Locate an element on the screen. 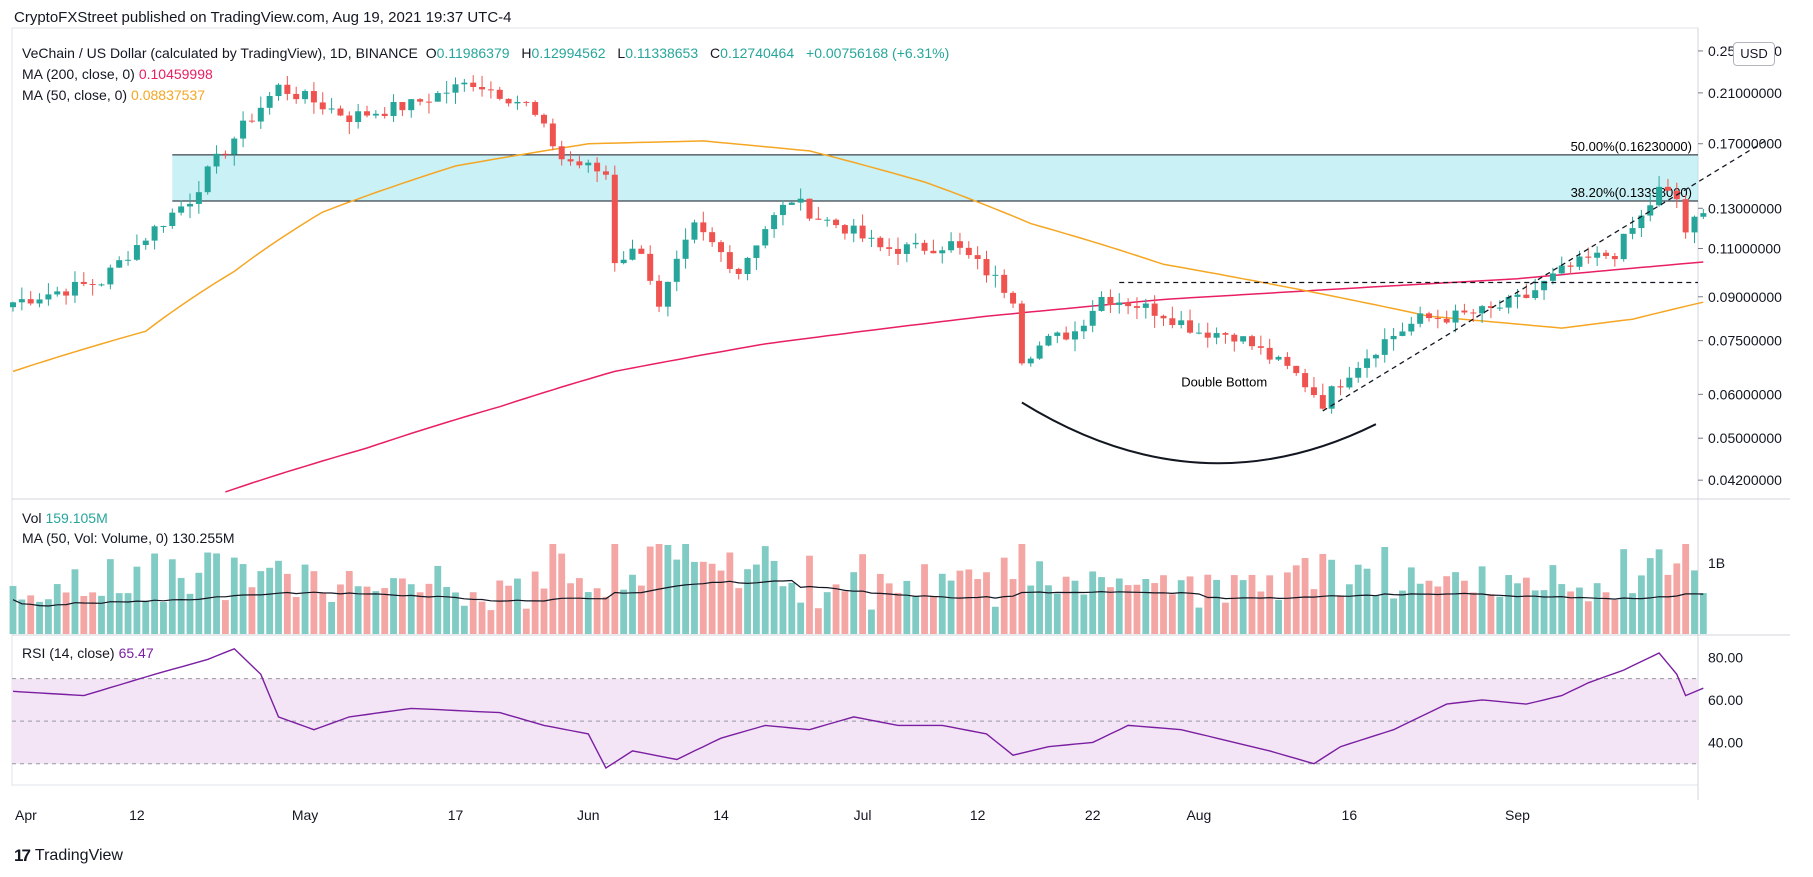  rsi-axis: 80.00 60.00 40.00 is located at coordinates (1725, 699).